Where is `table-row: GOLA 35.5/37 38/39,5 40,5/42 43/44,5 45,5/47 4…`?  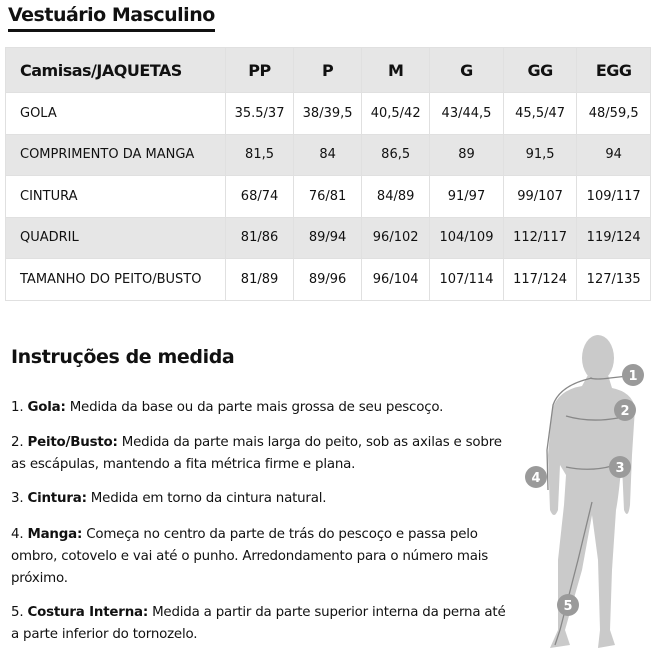
table-row: GOLA 35.5/37 38/39,5 40,5/42 43/44,5 45,5/47 4… is located at coordinates (328, 113).